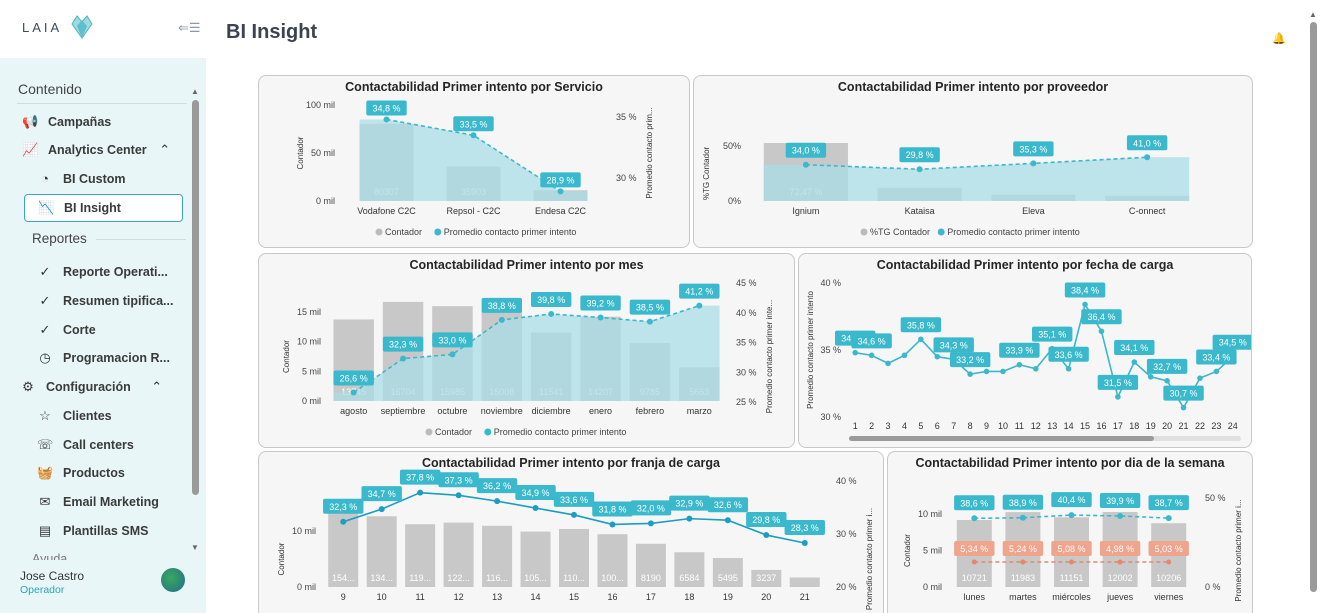 This screenshot has height=613, width=1328. I want to click on sidebar-item-label: Campañas, so click(80, 122).